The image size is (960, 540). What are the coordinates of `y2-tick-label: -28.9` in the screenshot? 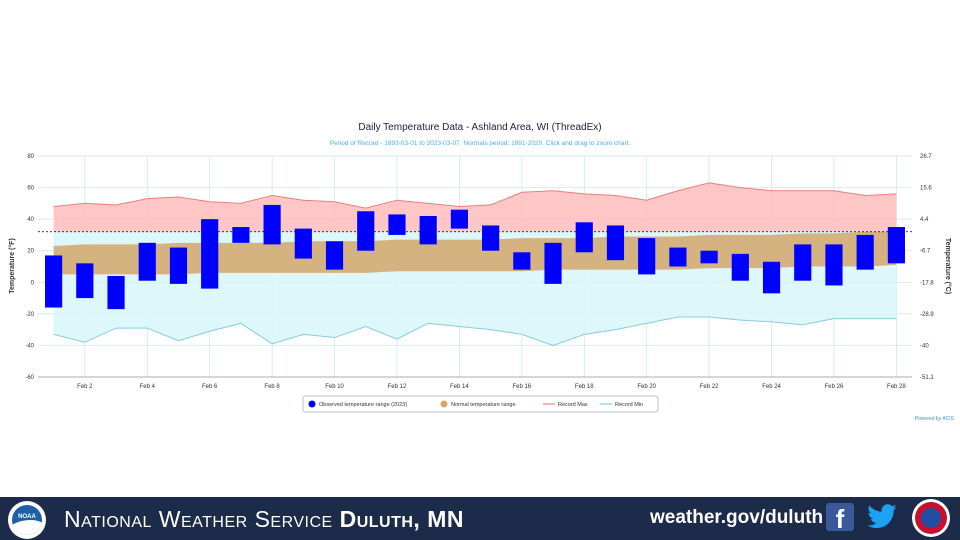 It's located at (927, 315).